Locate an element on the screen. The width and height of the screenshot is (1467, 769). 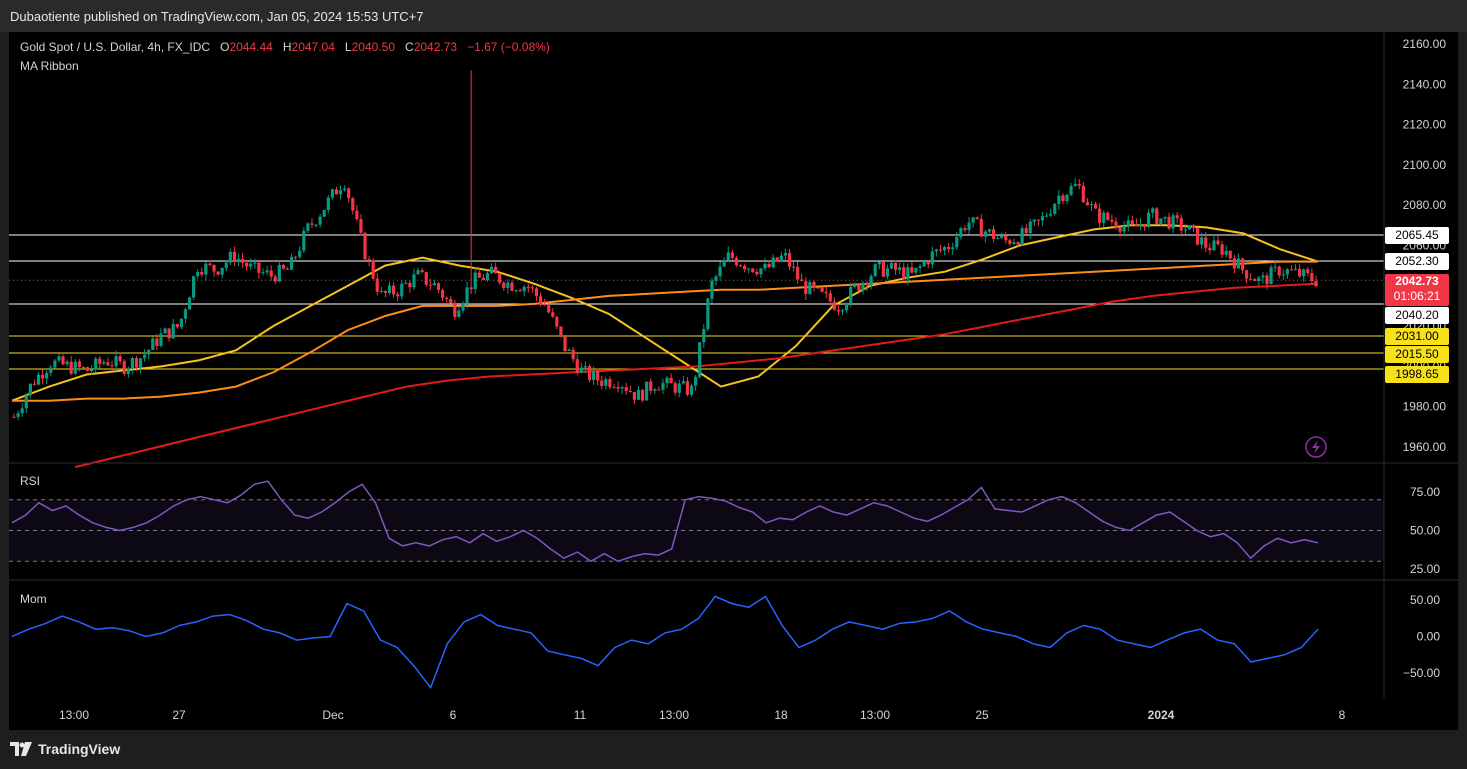
price-tag-resistance-1: 2065.45 is located at coordinates (1417, 235).